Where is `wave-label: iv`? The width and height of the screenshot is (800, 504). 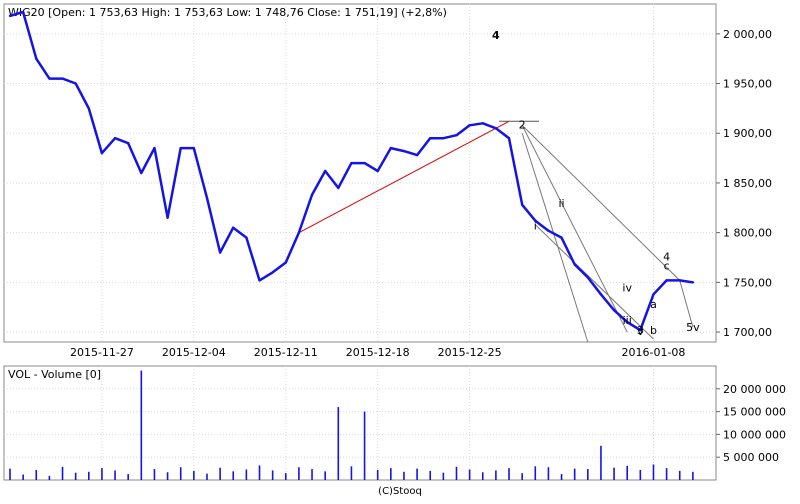 wave-label: iv is located at coordinates (627, 287).